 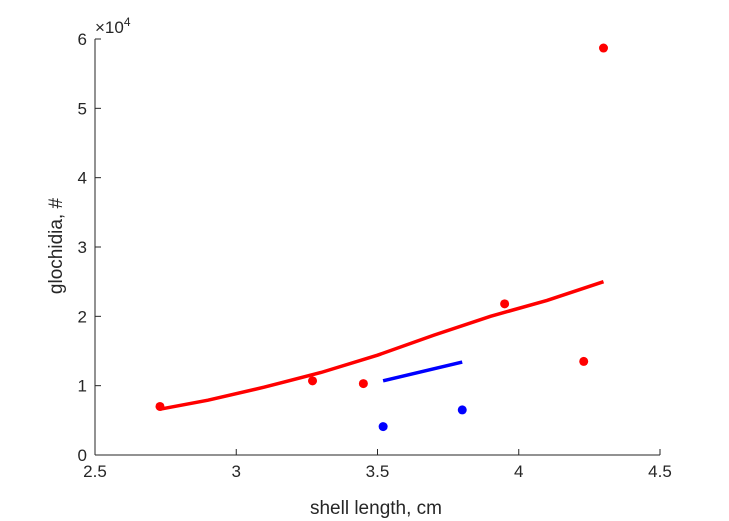 I want to click on y-tick-label: 4, so click(x=82, y=178).